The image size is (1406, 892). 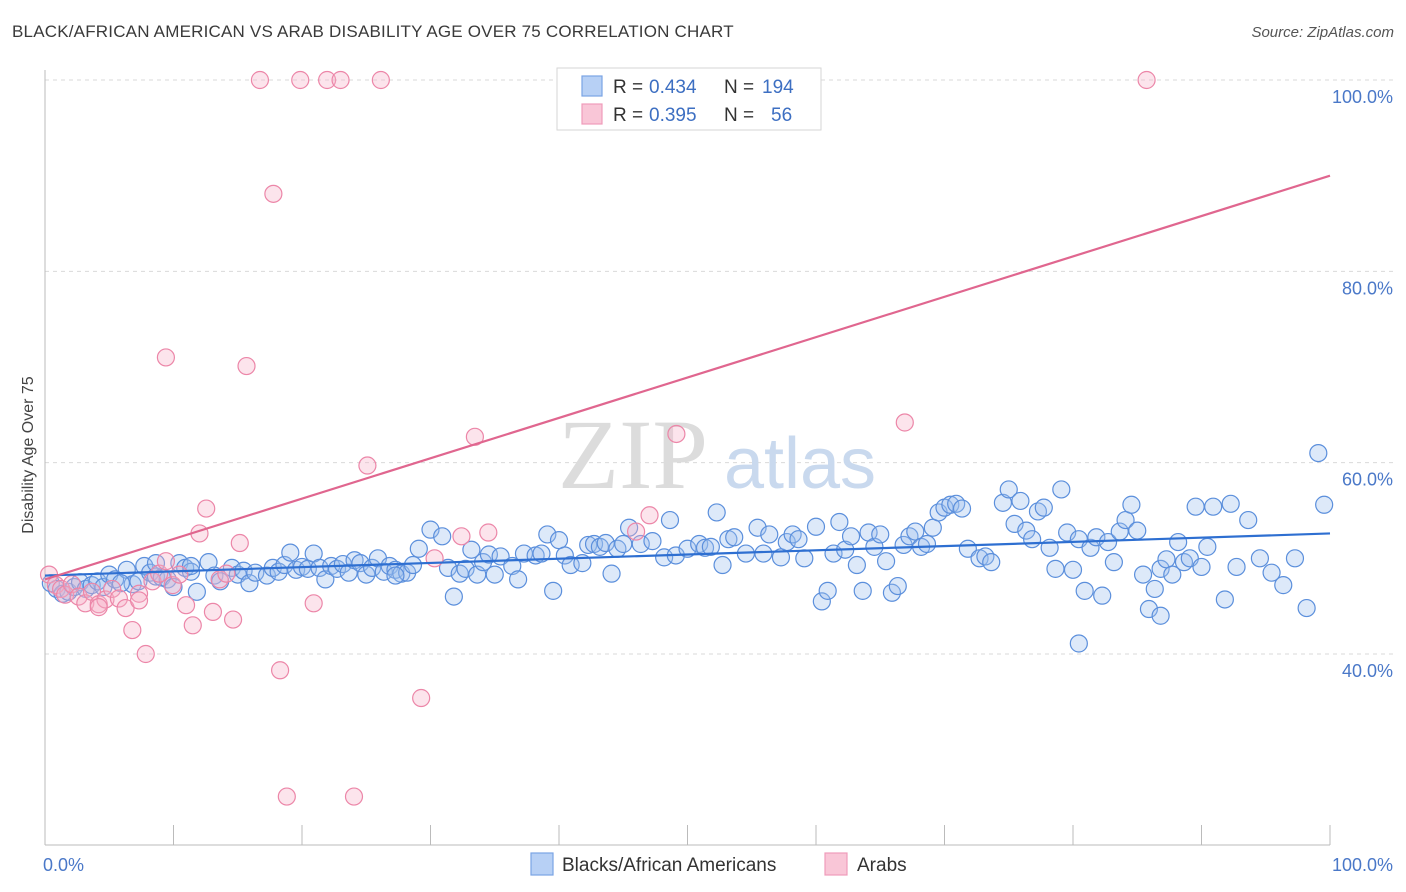 What do you see at coordinates (882, 865) in the screenshot?
I see `bottom-legend-label-pink: Arabs` at bounding box center [882, 865].